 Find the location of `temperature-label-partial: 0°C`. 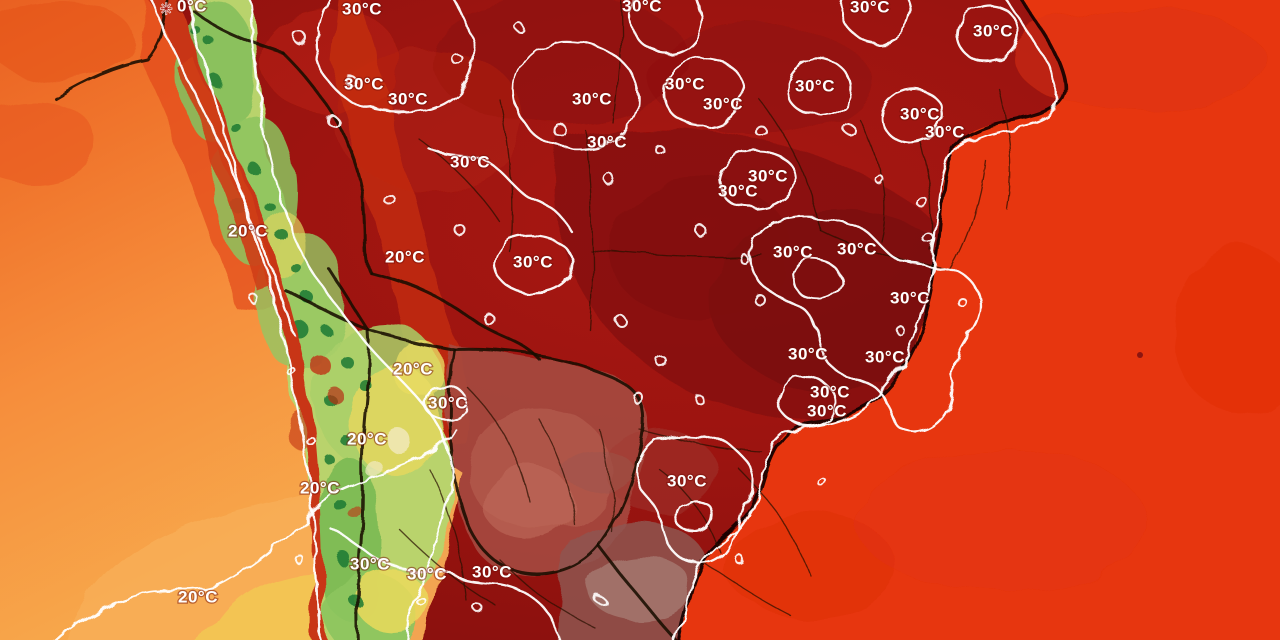

temperature-label-partial: 0°C is located at coordinates (192, 7).